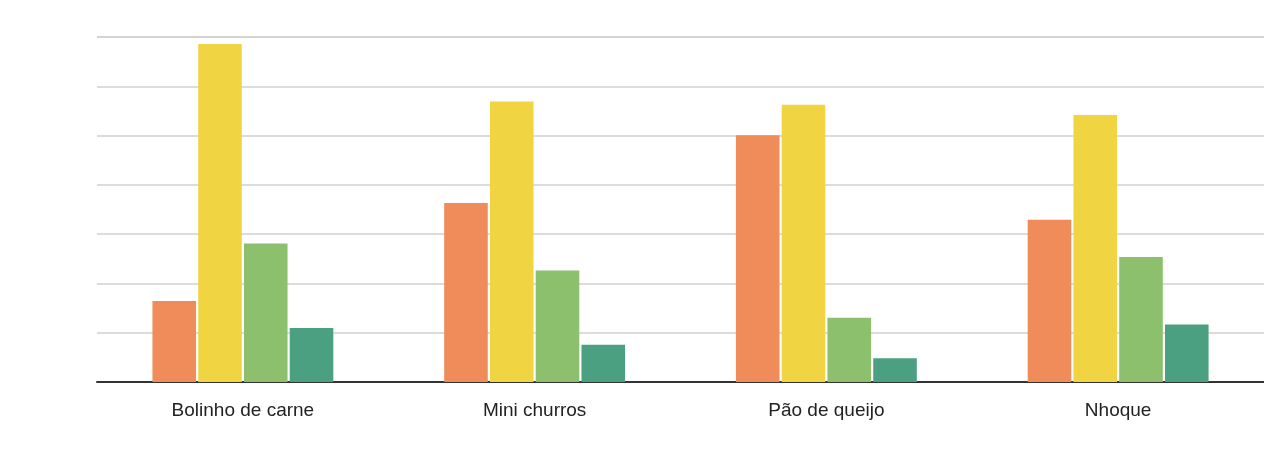 The height and width of the screenshot is (476, 1264). What do you see at coordinates (1118, 409) in the screenshot?
I see `x-tick-label: Nhoque` at bounding box center [1118, 409].